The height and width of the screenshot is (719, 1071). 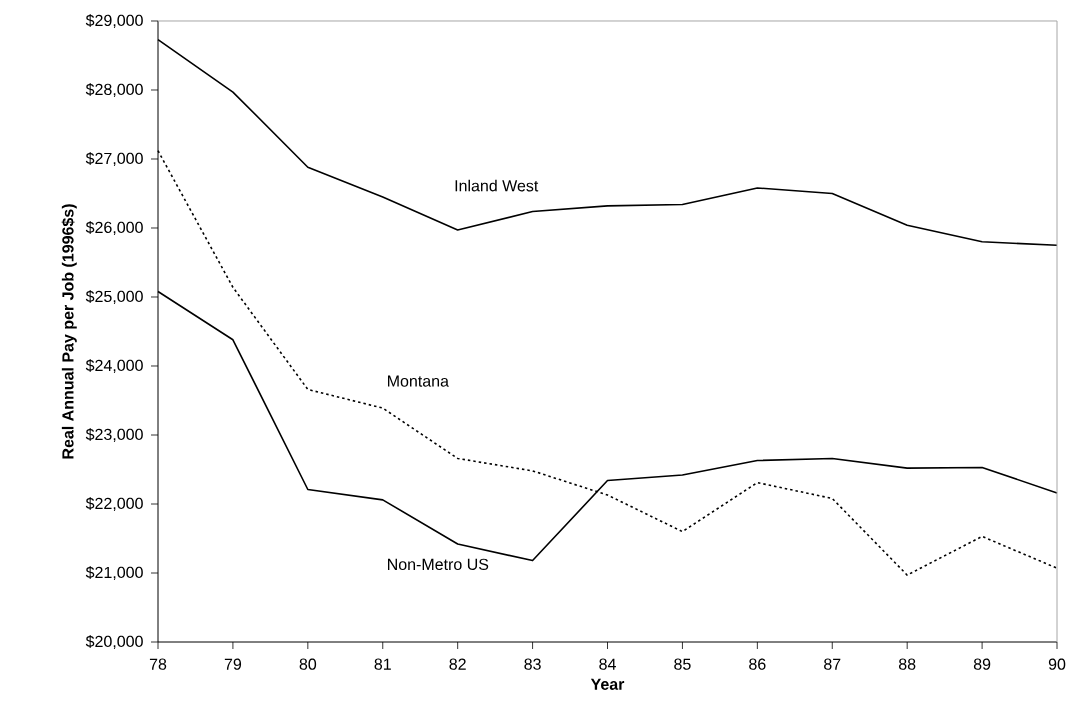 What do you see at coordinates (532, 664) in the screenshot?
I see `x-tick-label: 83` at bounding box center [532, 664].